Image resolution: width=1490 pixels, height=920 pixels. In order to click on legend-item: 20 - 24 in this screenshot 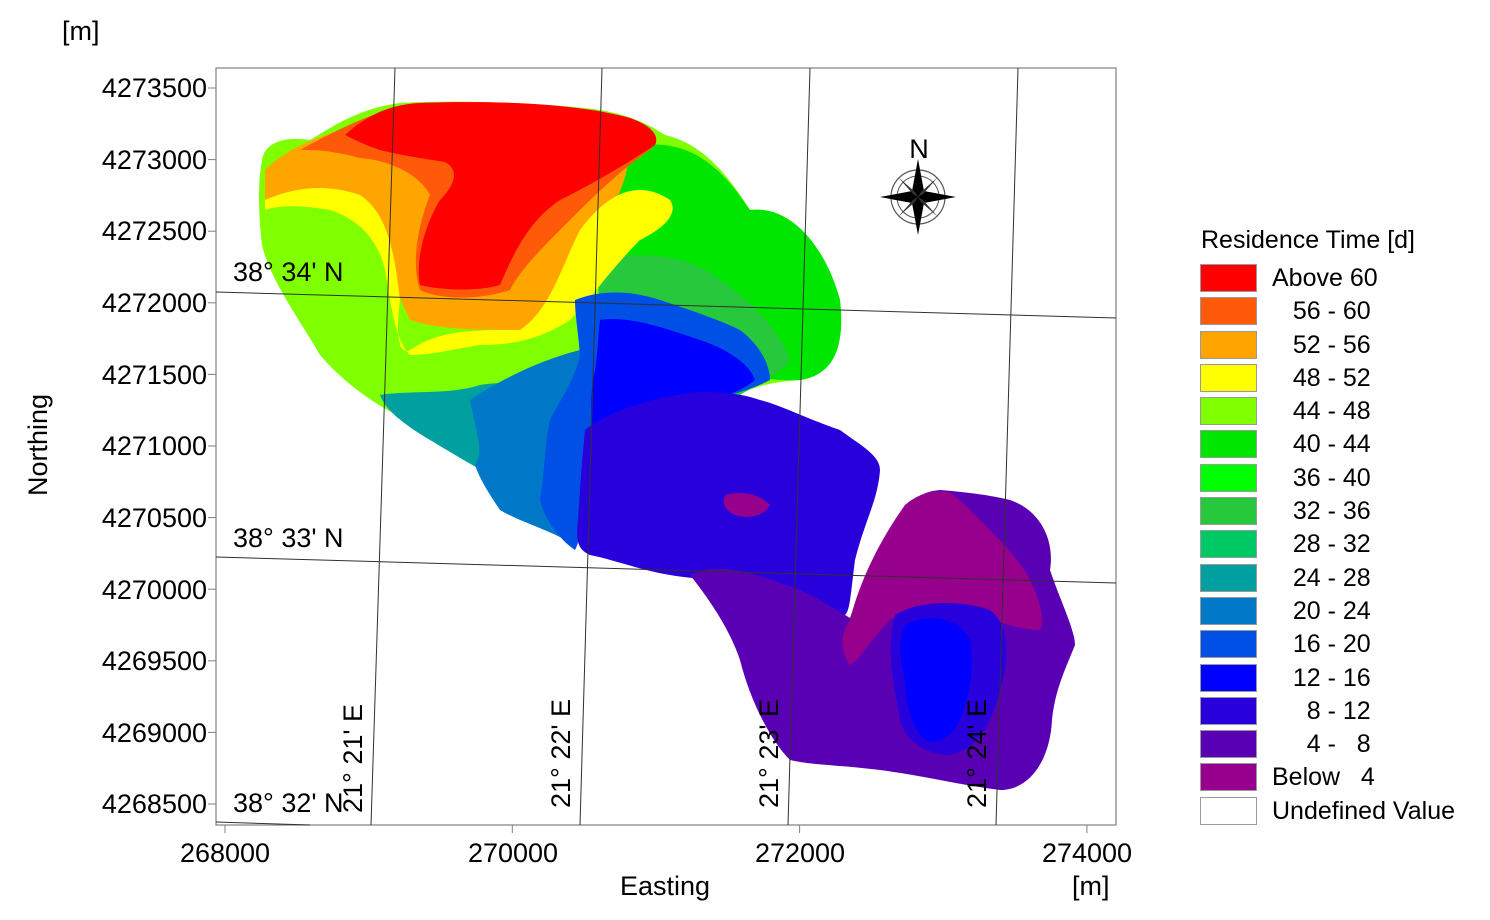, I will do `click(1342, 611)`.